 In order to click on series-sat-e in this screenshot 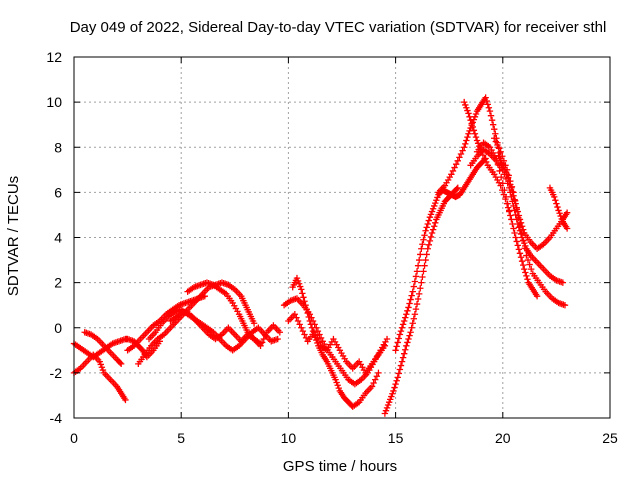, I will do `click(196, 323)`.